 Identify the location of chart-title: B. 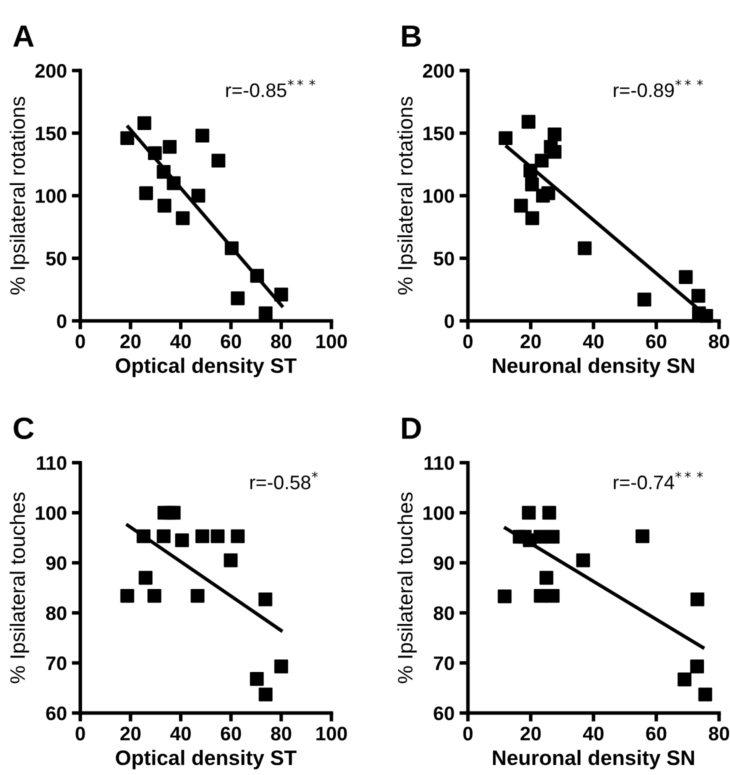
(411, 36).